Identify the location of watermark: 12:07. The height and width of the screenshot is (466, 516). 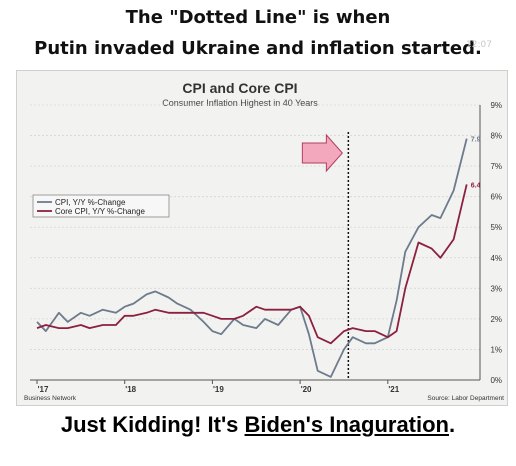
(479, 45).